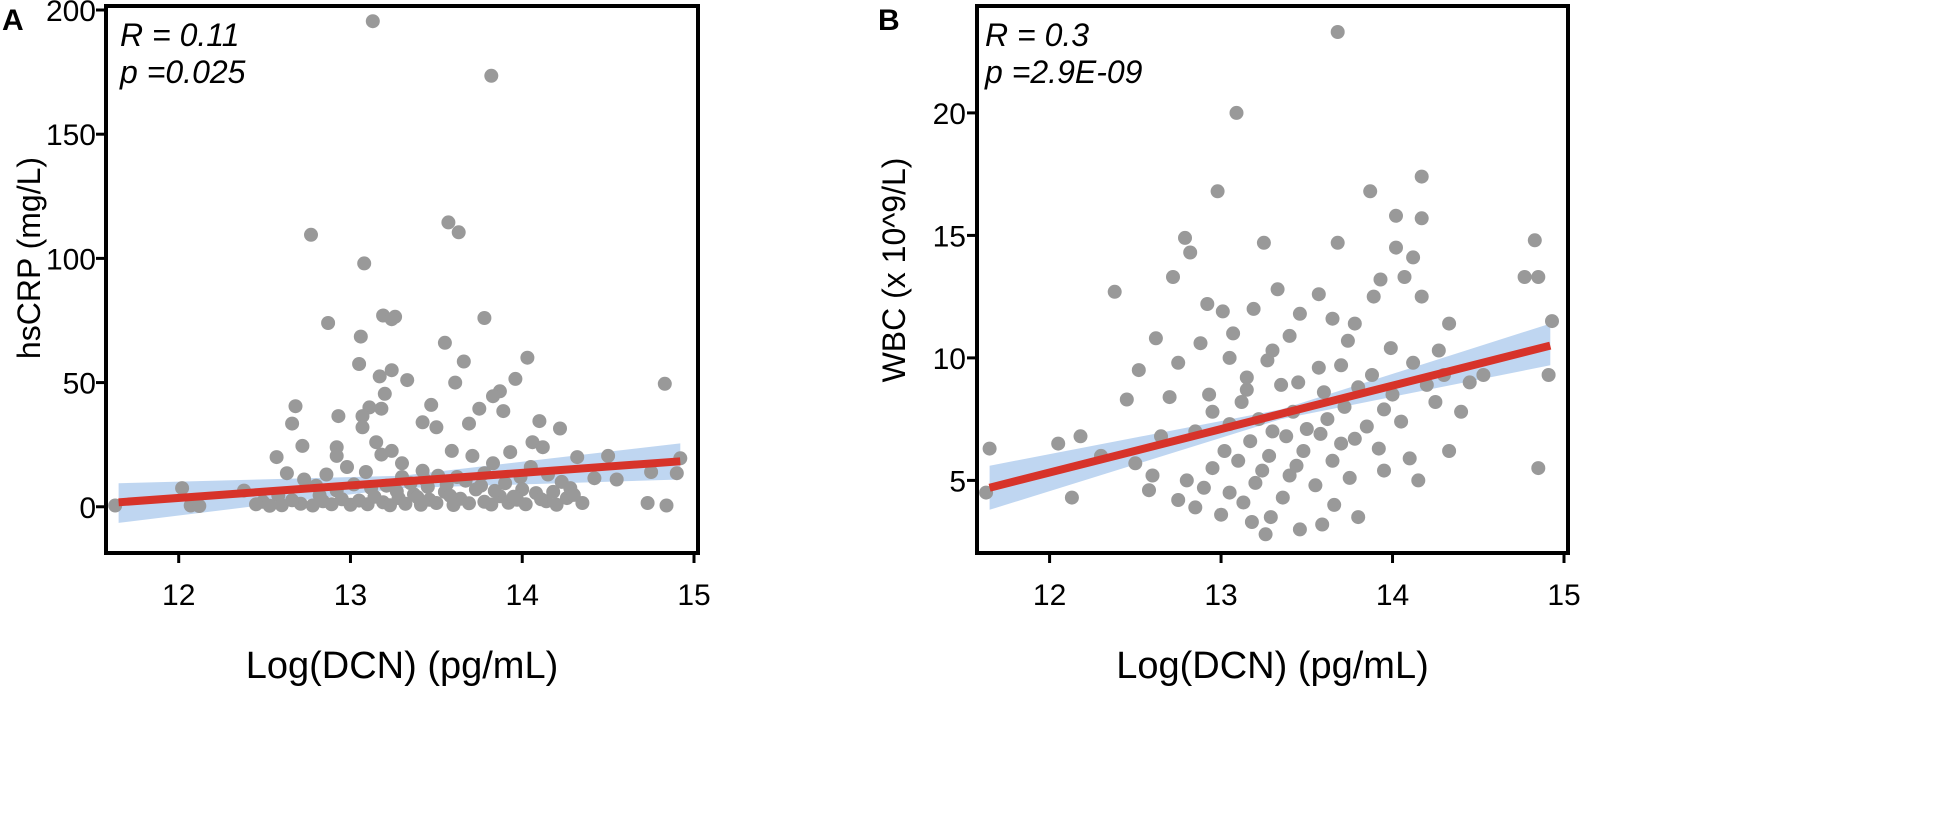 This screenshot has width=1950, height=840. I want to click on panel-label: B, so click(889, 20).